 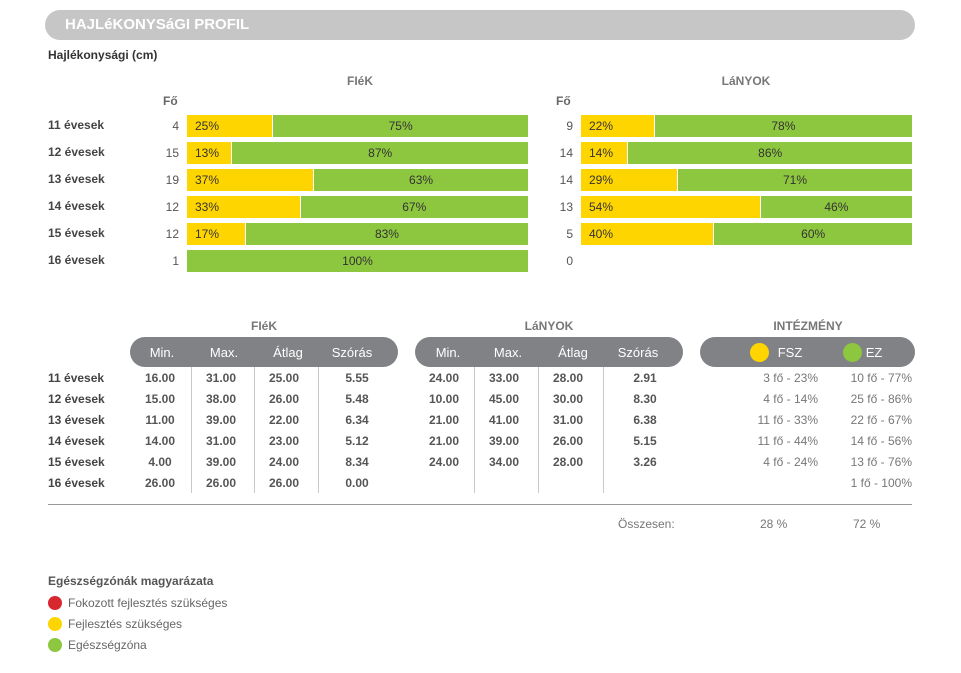 I want to click on boys-avg-cell: 26.00, so click(x=284, y=399).